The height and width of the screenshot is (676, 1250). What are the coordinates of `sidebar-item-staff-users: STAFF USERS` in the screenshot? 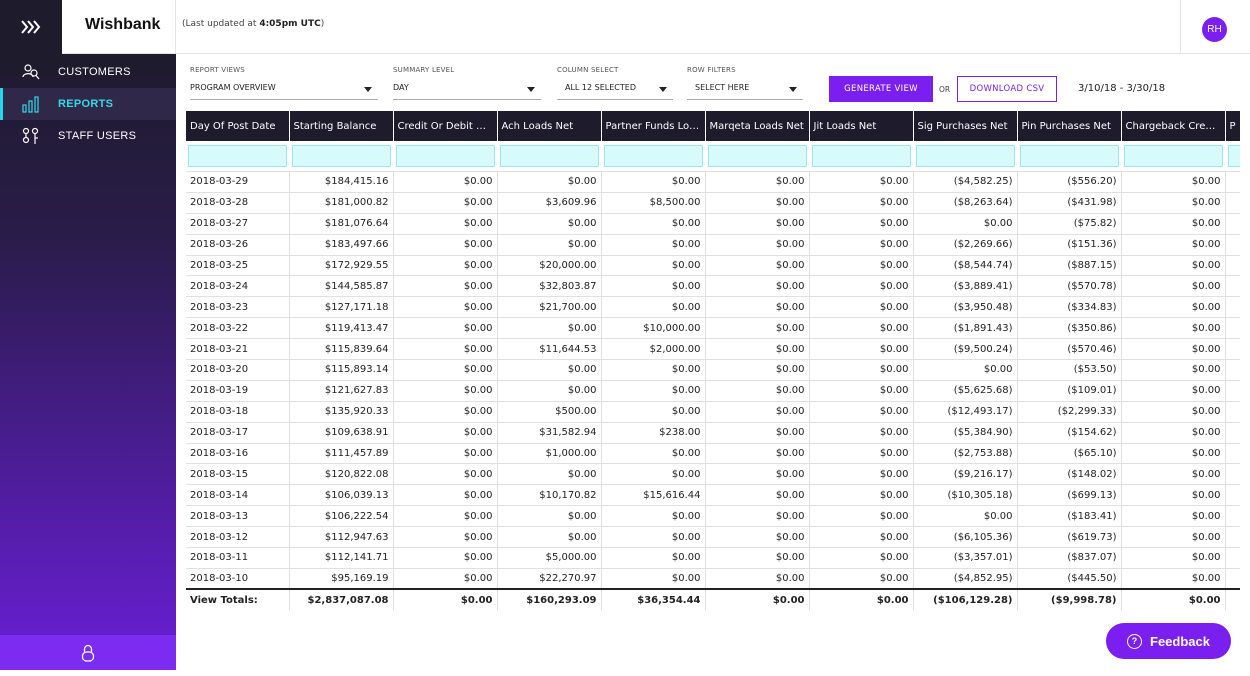 It's located at (88, 136).